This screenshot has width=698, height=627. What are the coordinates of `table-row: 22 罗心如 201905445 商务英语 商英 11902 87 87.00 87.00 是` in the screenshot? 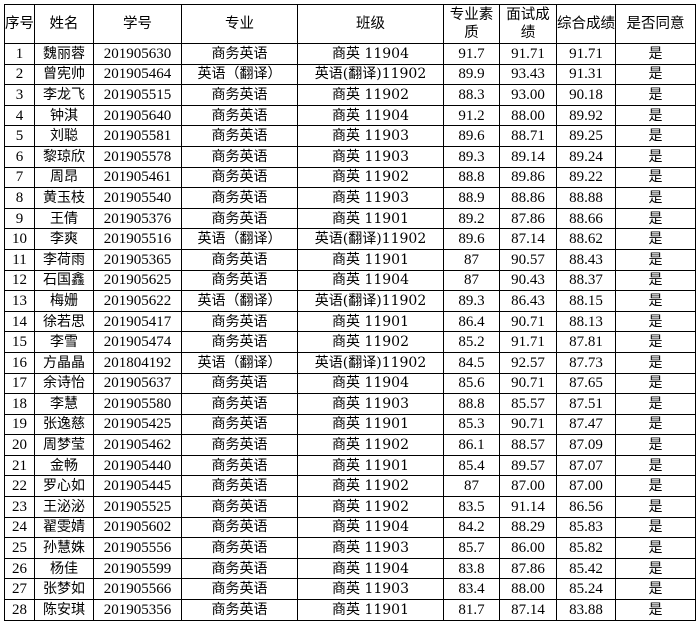 It's located at (350, 486).